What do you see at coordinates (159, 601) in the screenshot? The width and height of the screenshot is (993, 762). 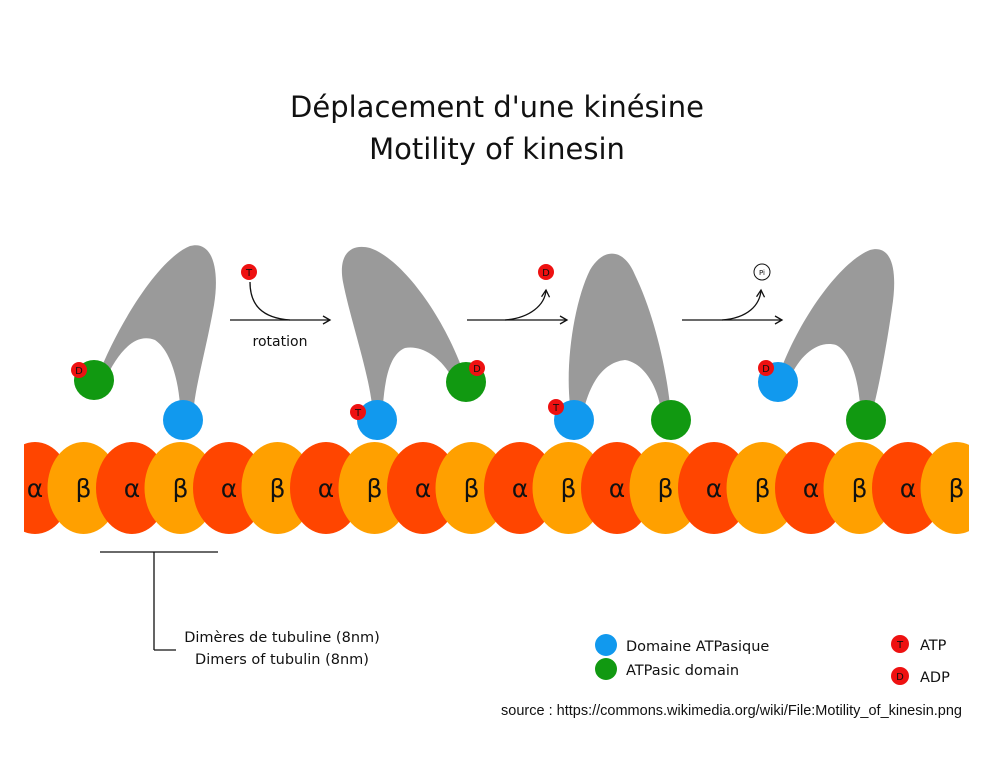 I see `dimer-bracket` at bounding box center [159, 601].